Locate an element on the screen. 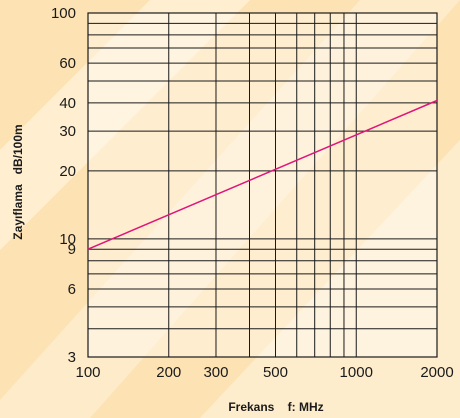 The image size is (460, 418). y-tick-label: 9 is located at coordinates (72, 249).